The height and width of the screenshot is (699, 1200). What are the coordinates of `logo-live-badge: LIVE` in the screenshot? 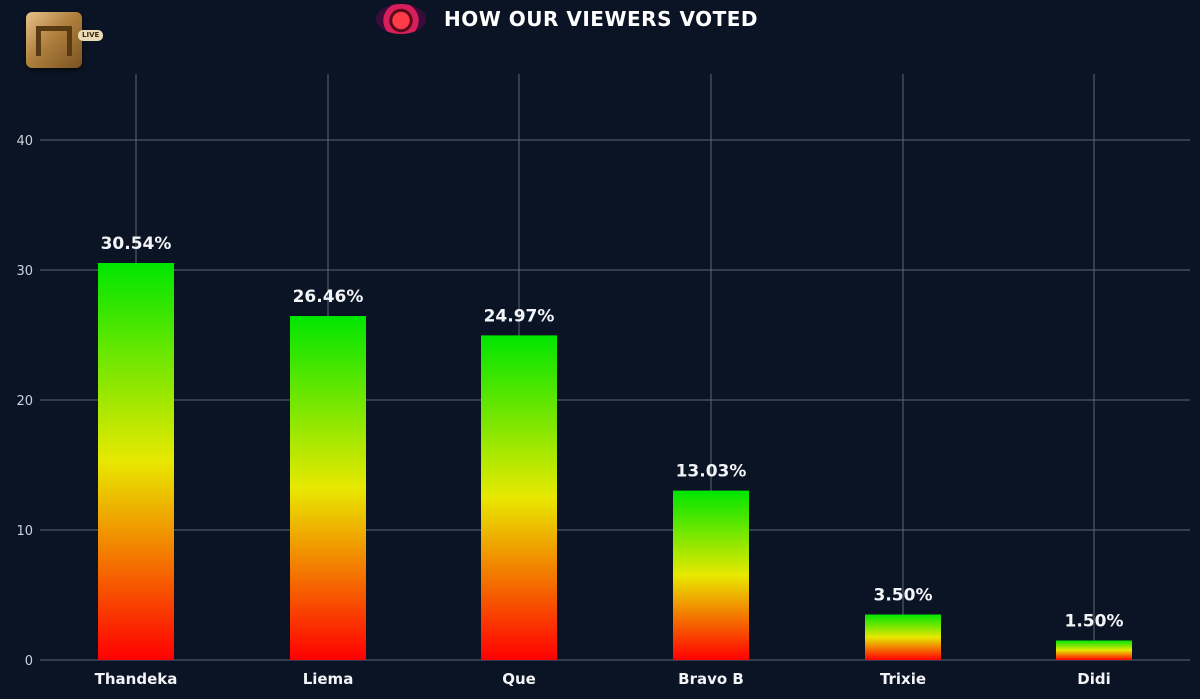 It's located at (91, 35).